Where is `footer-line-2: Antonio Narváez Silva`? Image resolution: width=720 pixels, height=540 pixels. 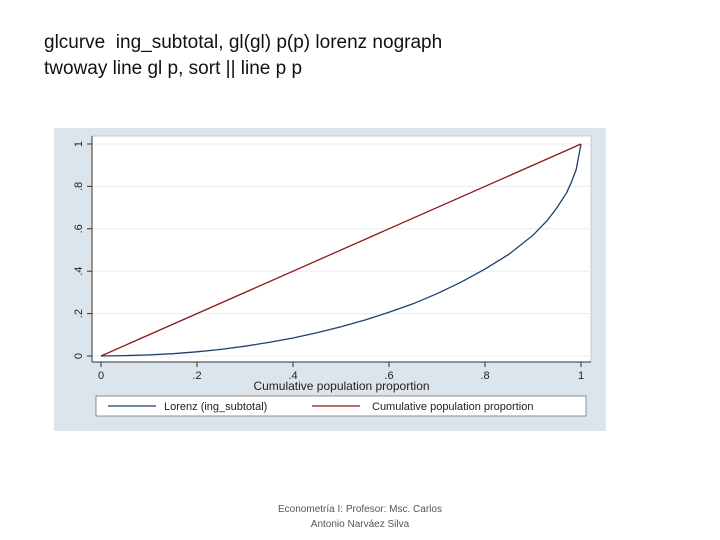 footer-line-2: Antonio Narváez Silva is located at coordinates (360, 524).